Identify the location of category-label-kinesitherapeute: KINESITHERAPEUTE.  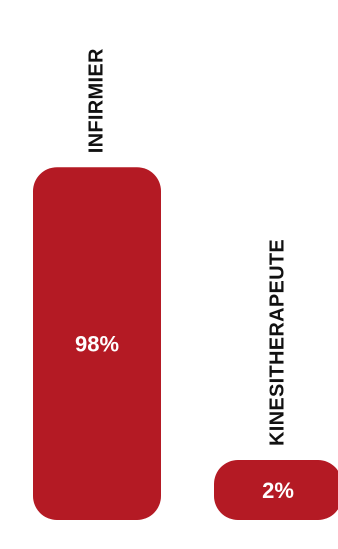
(277, 342).